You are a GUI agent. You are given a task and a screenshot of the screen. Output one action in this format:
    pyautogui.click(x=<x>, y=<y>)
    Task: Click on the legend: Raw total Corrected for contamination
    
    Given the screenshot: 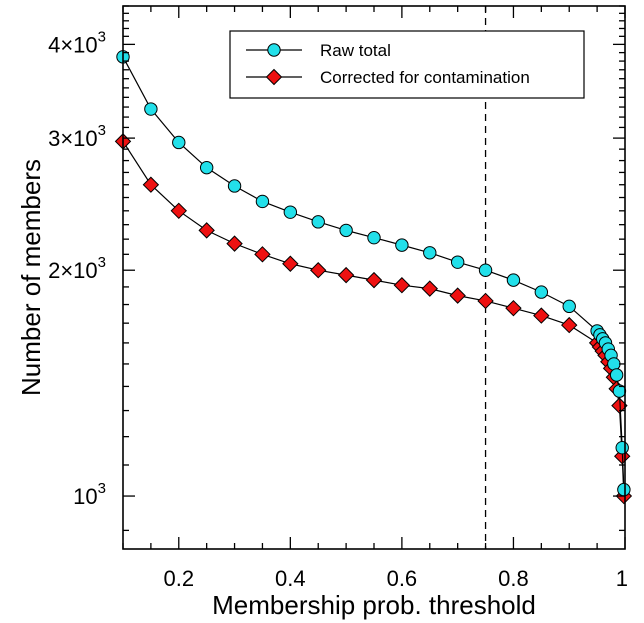 What is the action you would take?
    pyautogui.click(x=407, y=64)
    